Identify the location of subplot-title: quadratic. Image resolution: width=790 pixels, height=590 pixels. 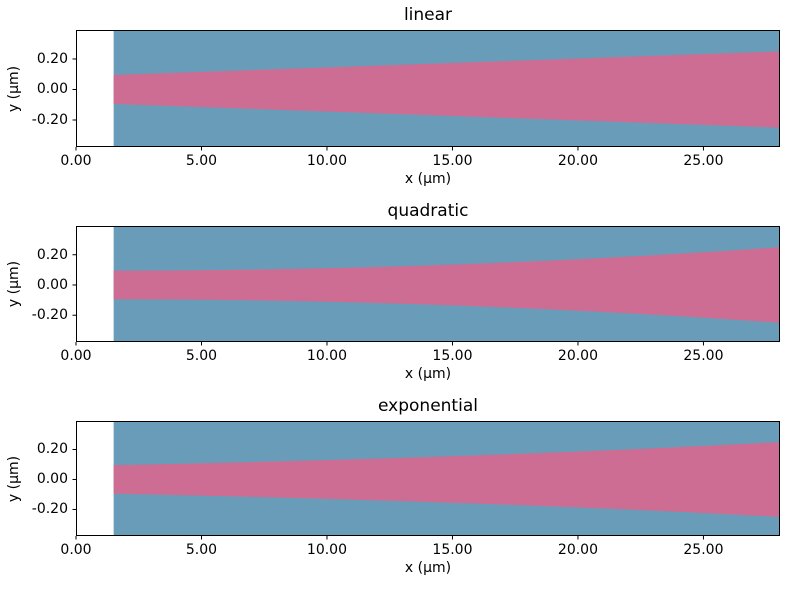
(428, 211).